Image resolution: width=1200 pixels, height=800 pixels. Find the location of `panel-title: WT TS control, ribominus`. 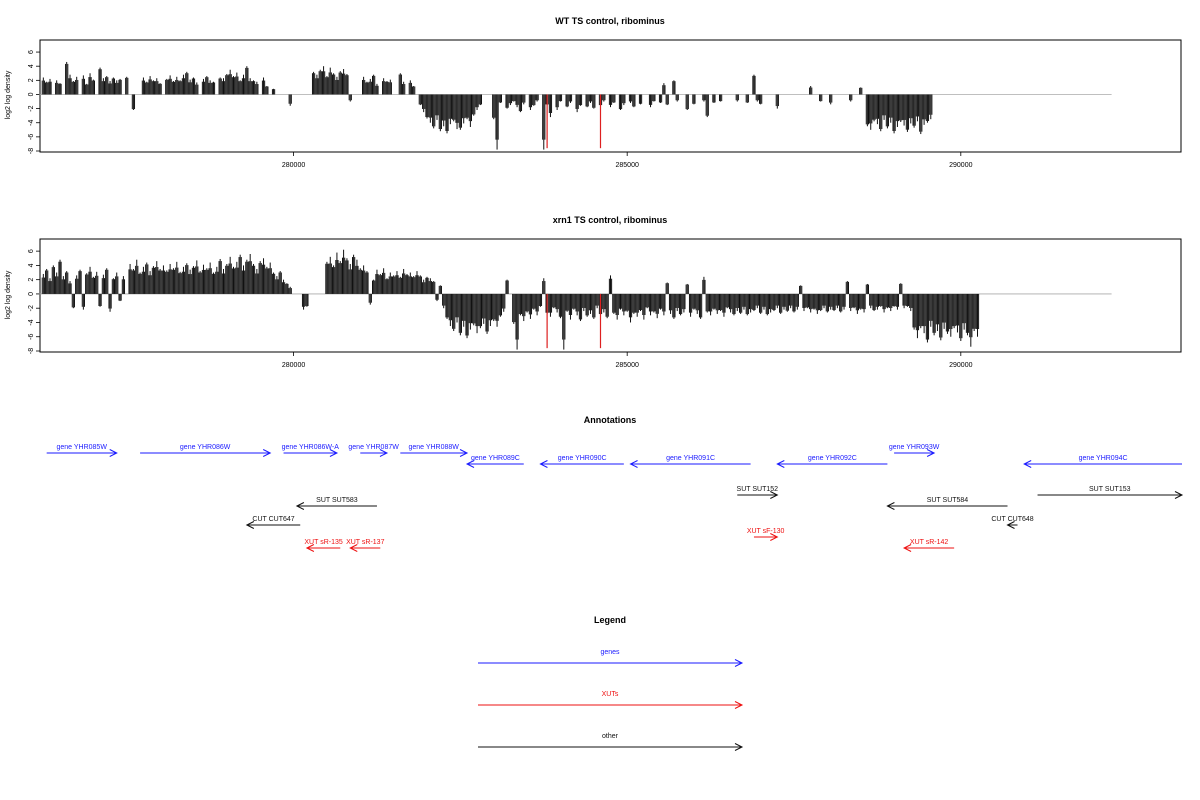

panel-title: WT TS control, ribominus is located at coordinates (610, 21).